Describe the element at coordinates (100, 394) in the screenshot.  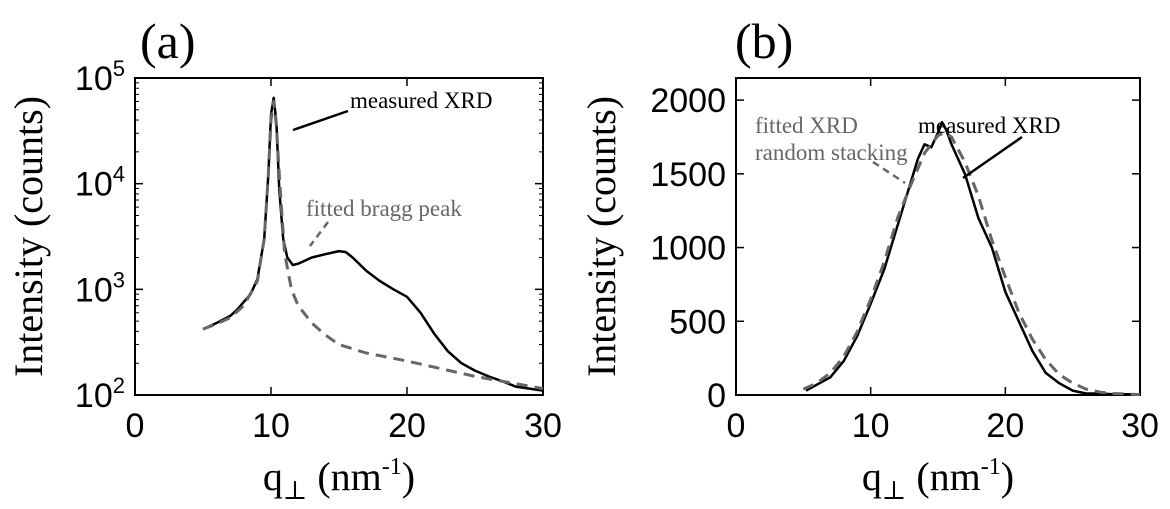
I see `y-tick-label: 10²` at that location.